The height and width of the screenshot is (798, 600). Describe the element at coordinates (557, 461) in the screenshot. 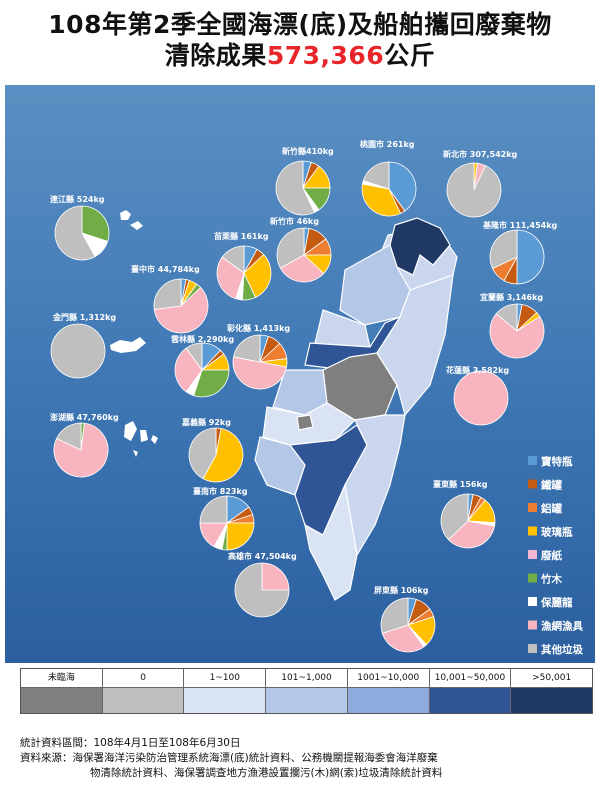

I see `legend-label: 寶特瓶` at that location.